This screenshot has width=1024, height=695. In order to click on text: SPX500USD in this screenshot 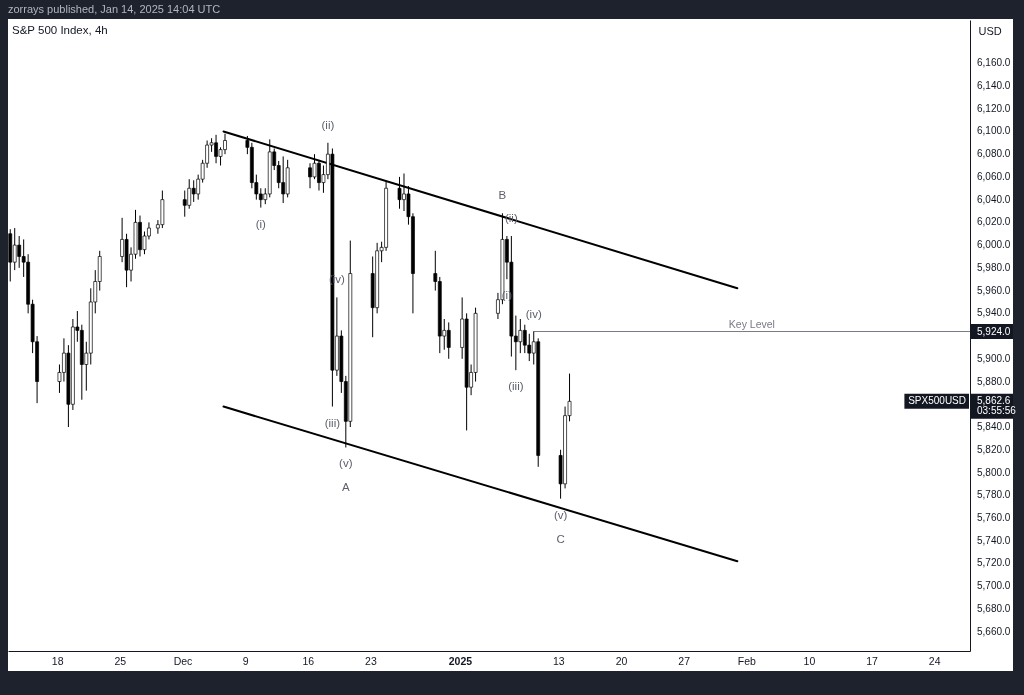, I will do `click(937, 401)`.